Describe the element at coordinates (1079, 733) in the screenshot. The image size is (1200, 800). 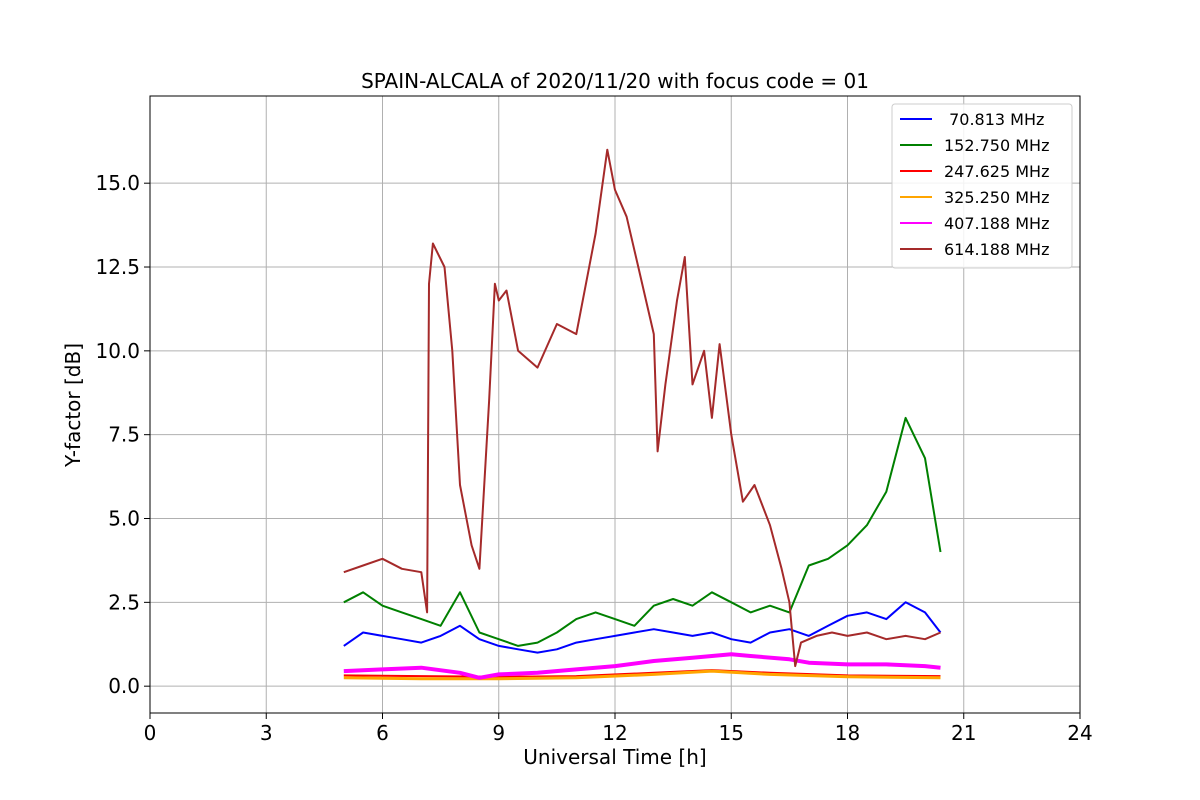
I see `x-tick-label: 24` at that location.